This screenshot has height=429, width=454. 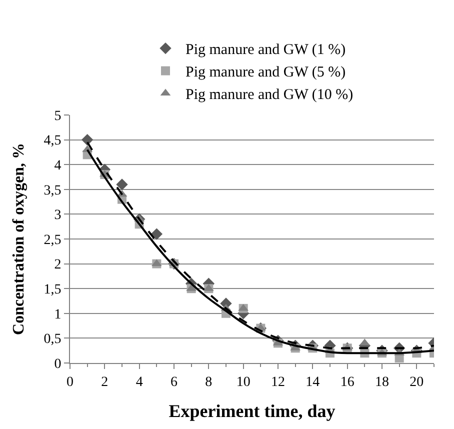 What do you see at coordinates (58, 166) in the screenshot?
I see `y-tick-label: 4` at bounding box center [58, 166].